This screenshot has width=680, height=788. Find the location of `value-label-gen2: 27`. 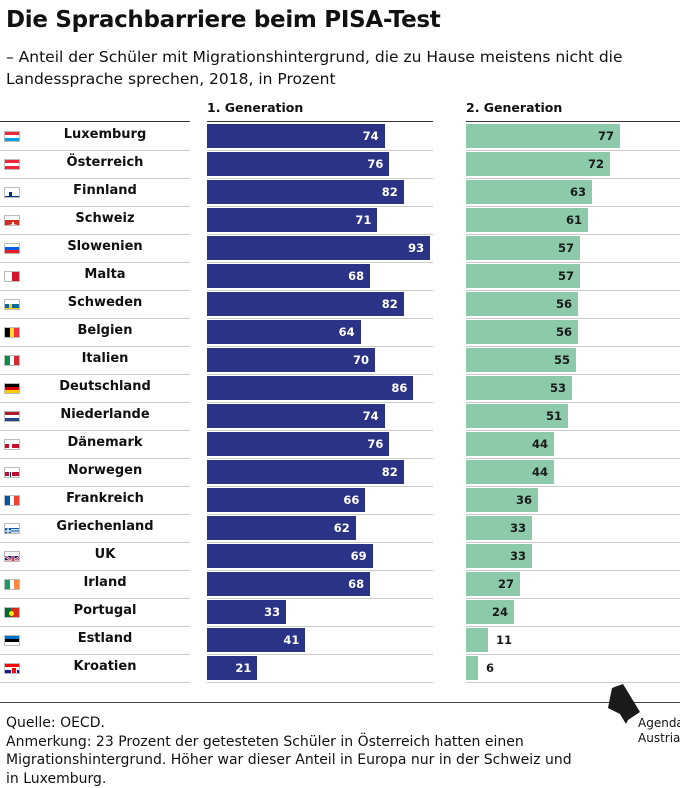

value-label-gen2: 27 is located at coordinates (499, 584).